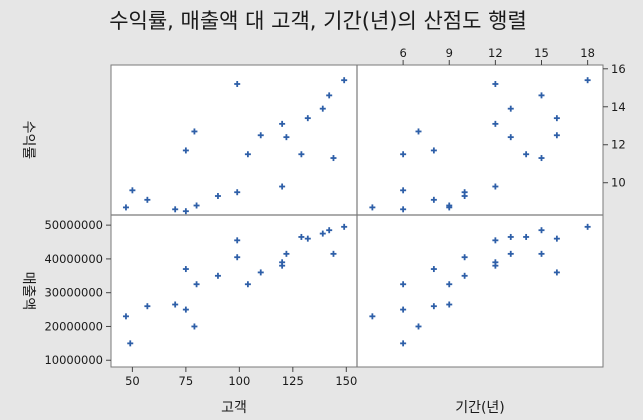 The image size is (643, 420). Describe the element at coordinates (293, 381) in the screenshot. I see `x-tick-label-customers: 125` at that location.